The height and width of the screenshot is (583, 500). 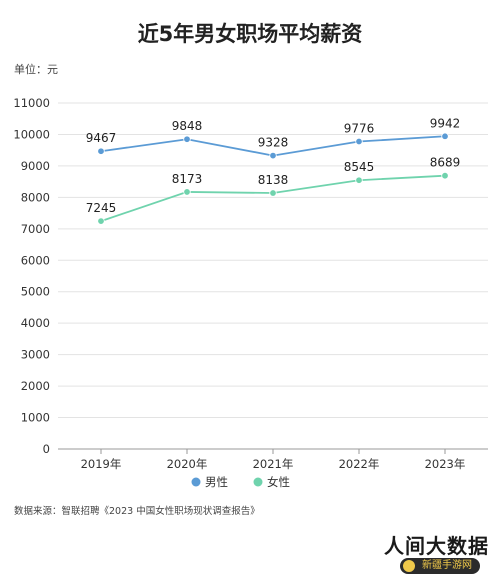 I want to click on y-tick-label: 2000, so click(x=35, y=386).